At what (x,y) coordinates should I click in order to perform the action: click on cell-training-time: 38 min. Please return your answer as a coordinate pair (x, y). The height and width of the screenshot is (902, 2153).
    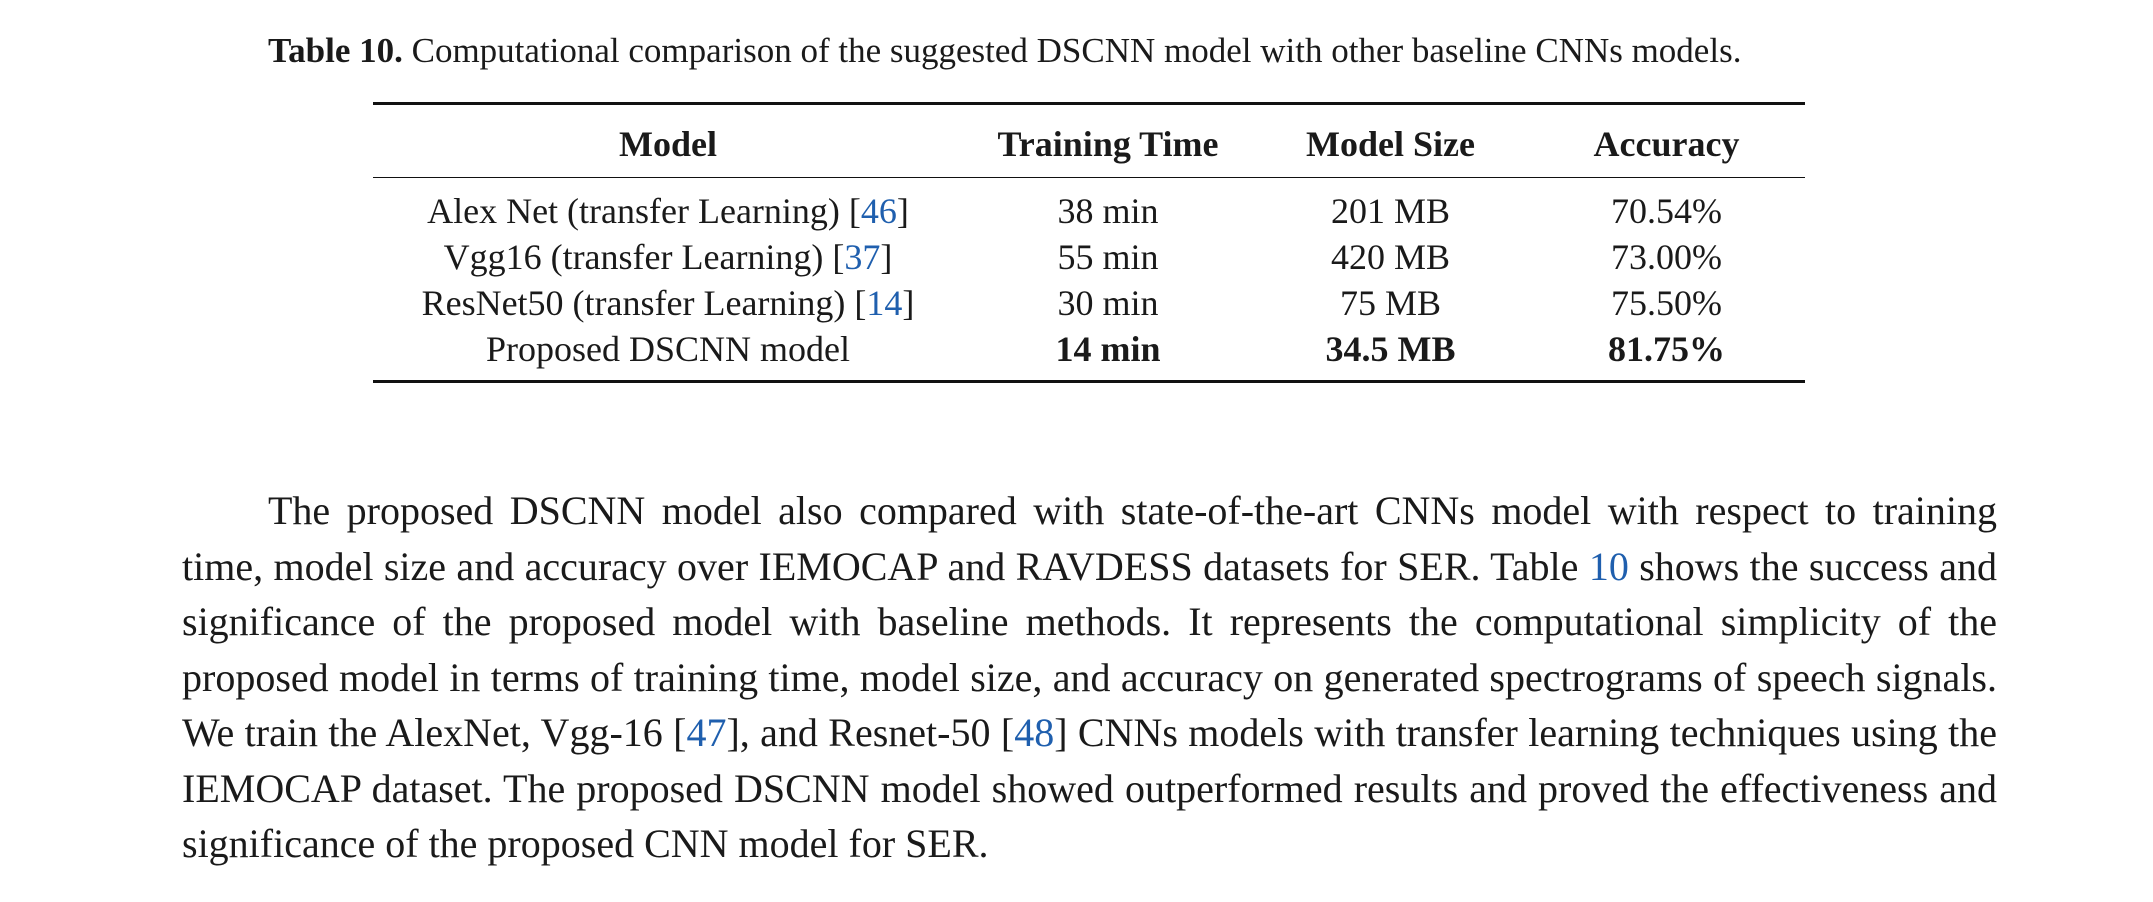
    Looking at the image, I should click on (1108, 211).